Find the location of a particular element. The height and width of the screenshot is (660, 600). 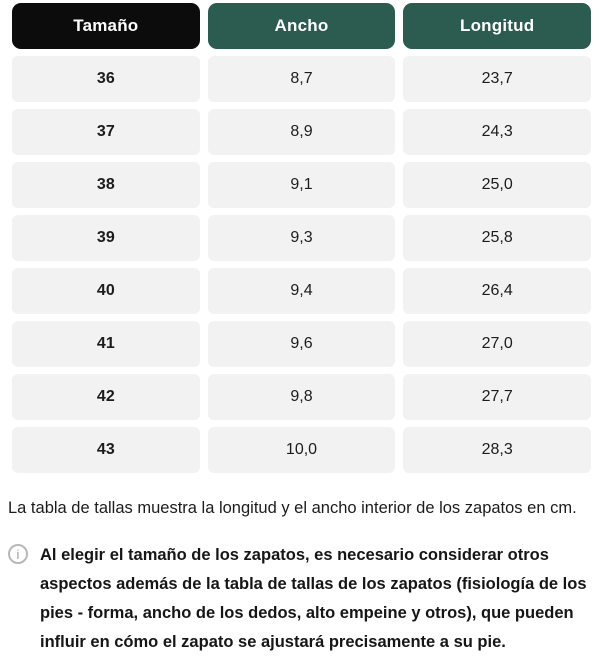

table-row: 39 9,3 25,8 is located at coordinates (301, 238).